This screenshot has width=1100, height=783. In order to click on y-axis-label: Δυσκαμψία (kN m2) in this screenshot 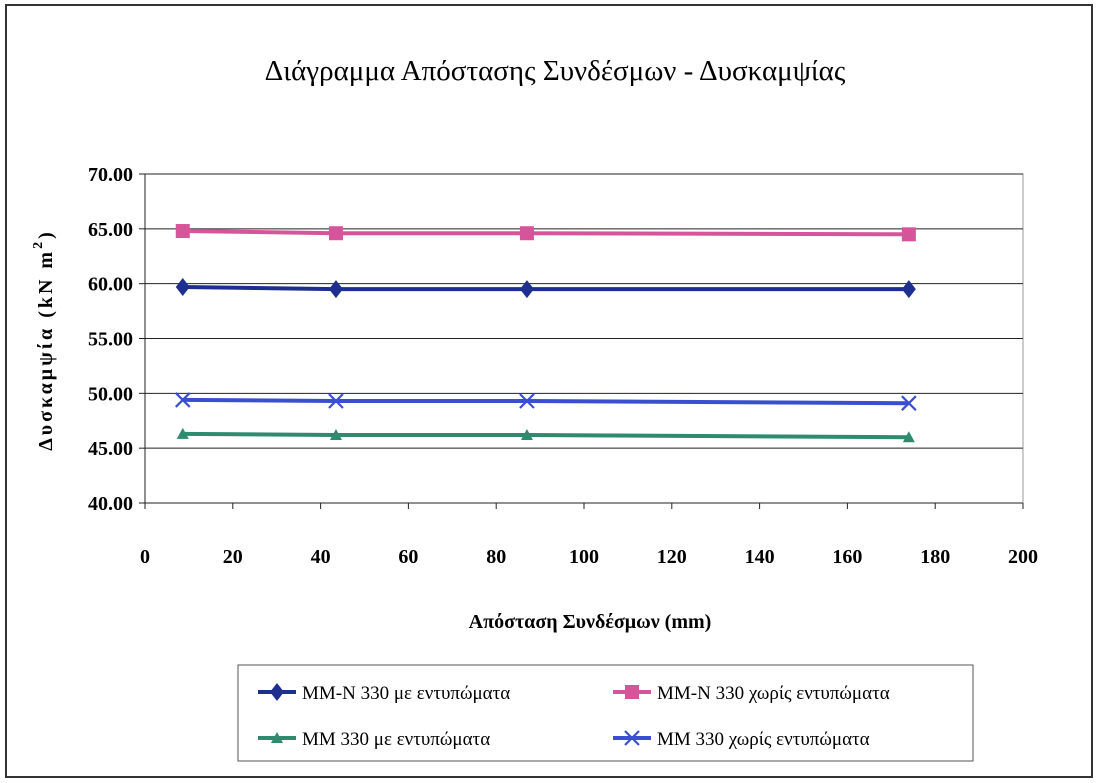, I will do `click(44, 340)`.